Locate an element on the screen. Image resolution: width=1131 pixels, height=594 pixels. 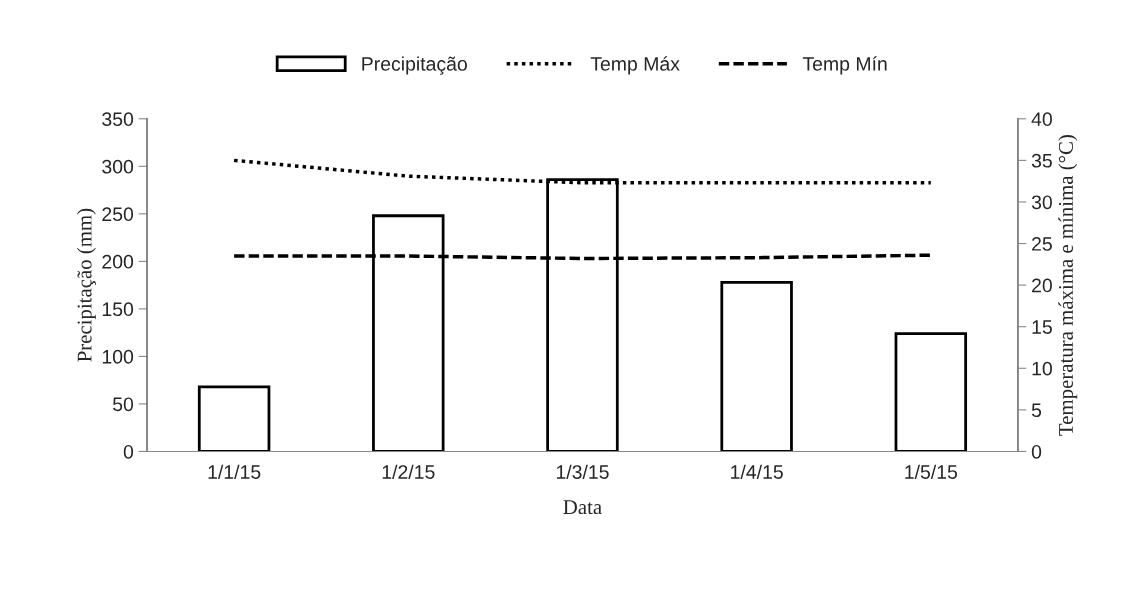
y2-axis-title: Temperatura máxima e mínima (°C) is located at coordinates (1068, 285).